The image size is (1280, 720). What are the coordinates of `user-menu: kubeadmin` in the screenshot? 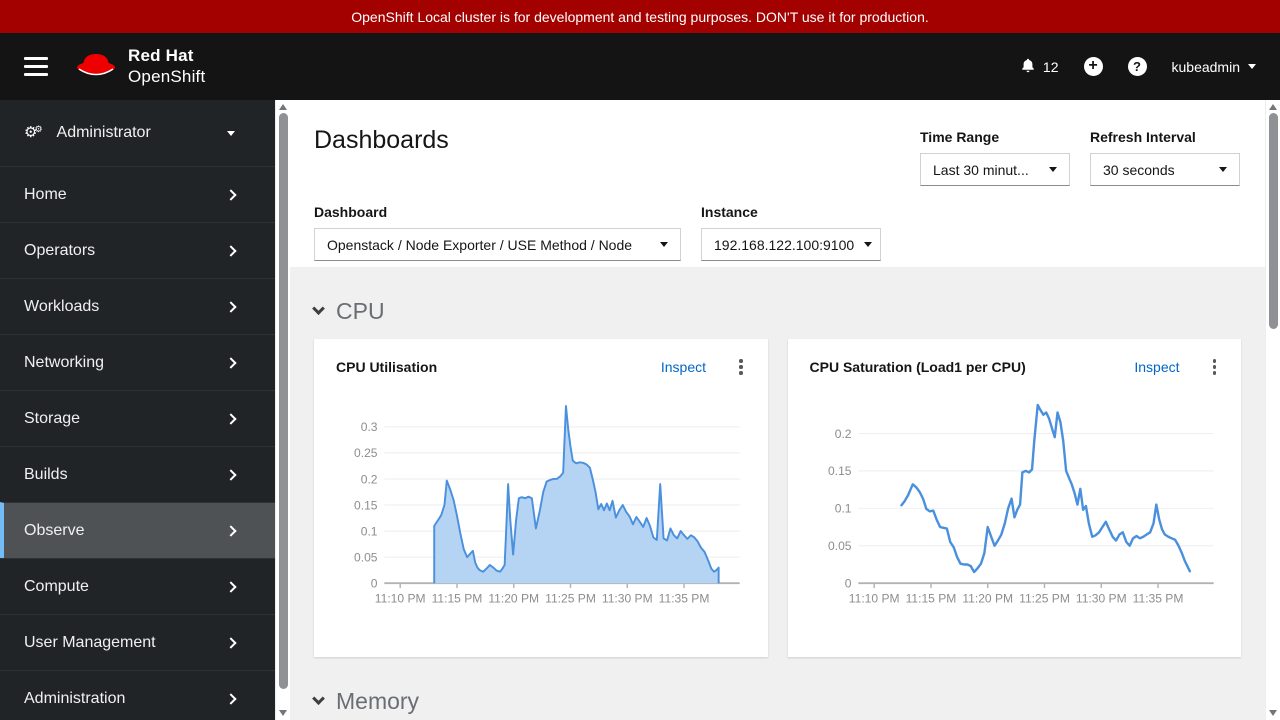 It's located at (1213, 66).